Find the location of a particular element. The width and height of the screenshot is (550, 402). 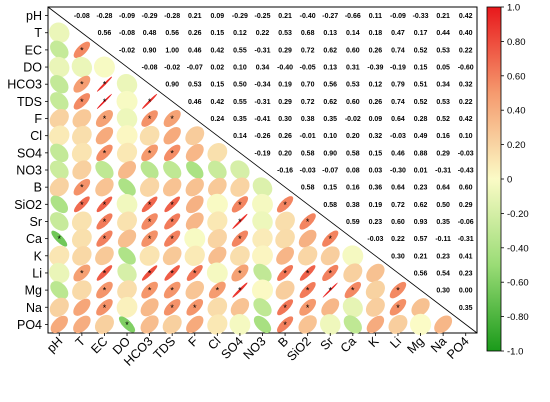

y-axis-label: pH is located at coordinates (34, 16).